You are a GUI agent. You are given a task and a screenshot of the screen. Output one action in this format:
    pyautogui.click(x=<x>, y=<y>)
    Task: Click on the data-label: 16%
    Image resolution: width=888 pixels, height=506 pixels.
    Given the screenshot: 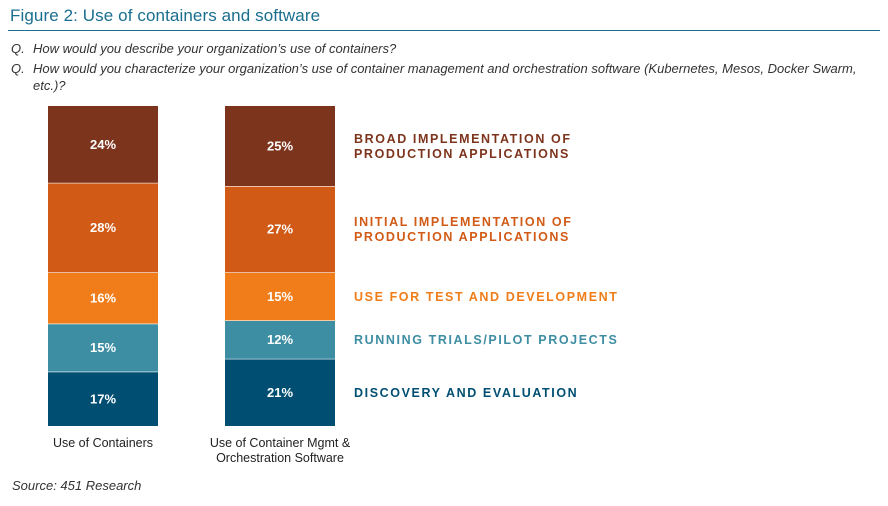 What is the action you would take?
    pyautogui.click(x=103, y=298)
    